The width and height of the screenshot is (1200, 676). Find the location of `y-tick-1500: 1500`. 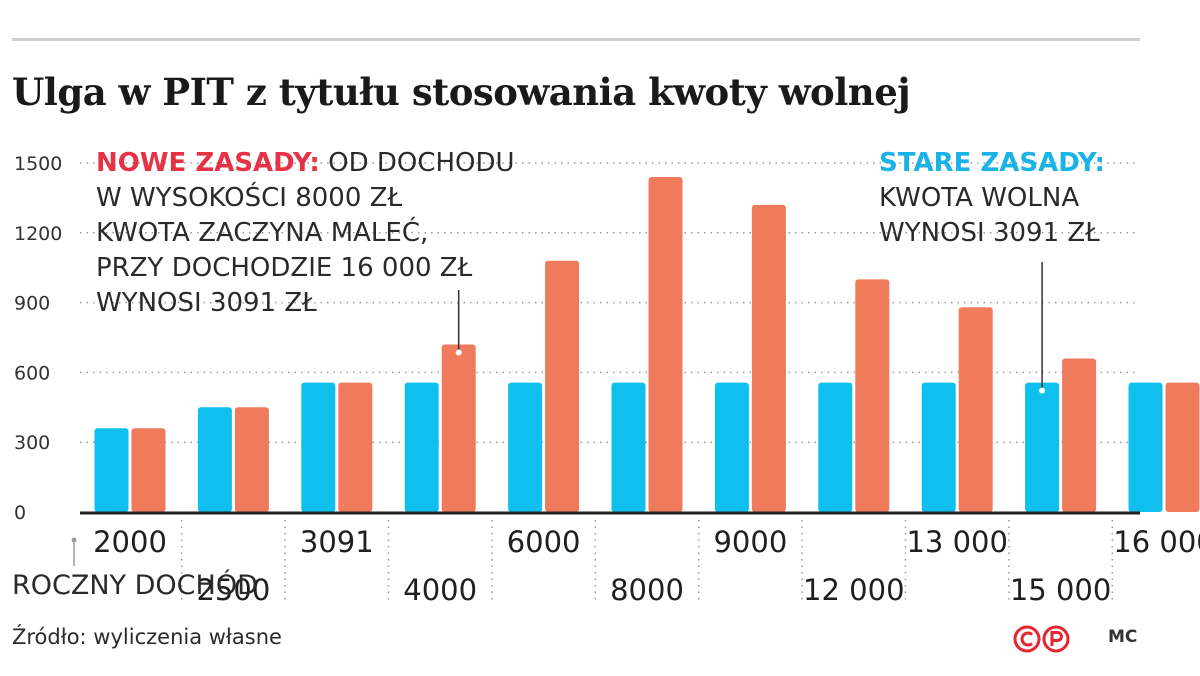

y-tick-1500: 1500 is located at coordinates (38, 164).